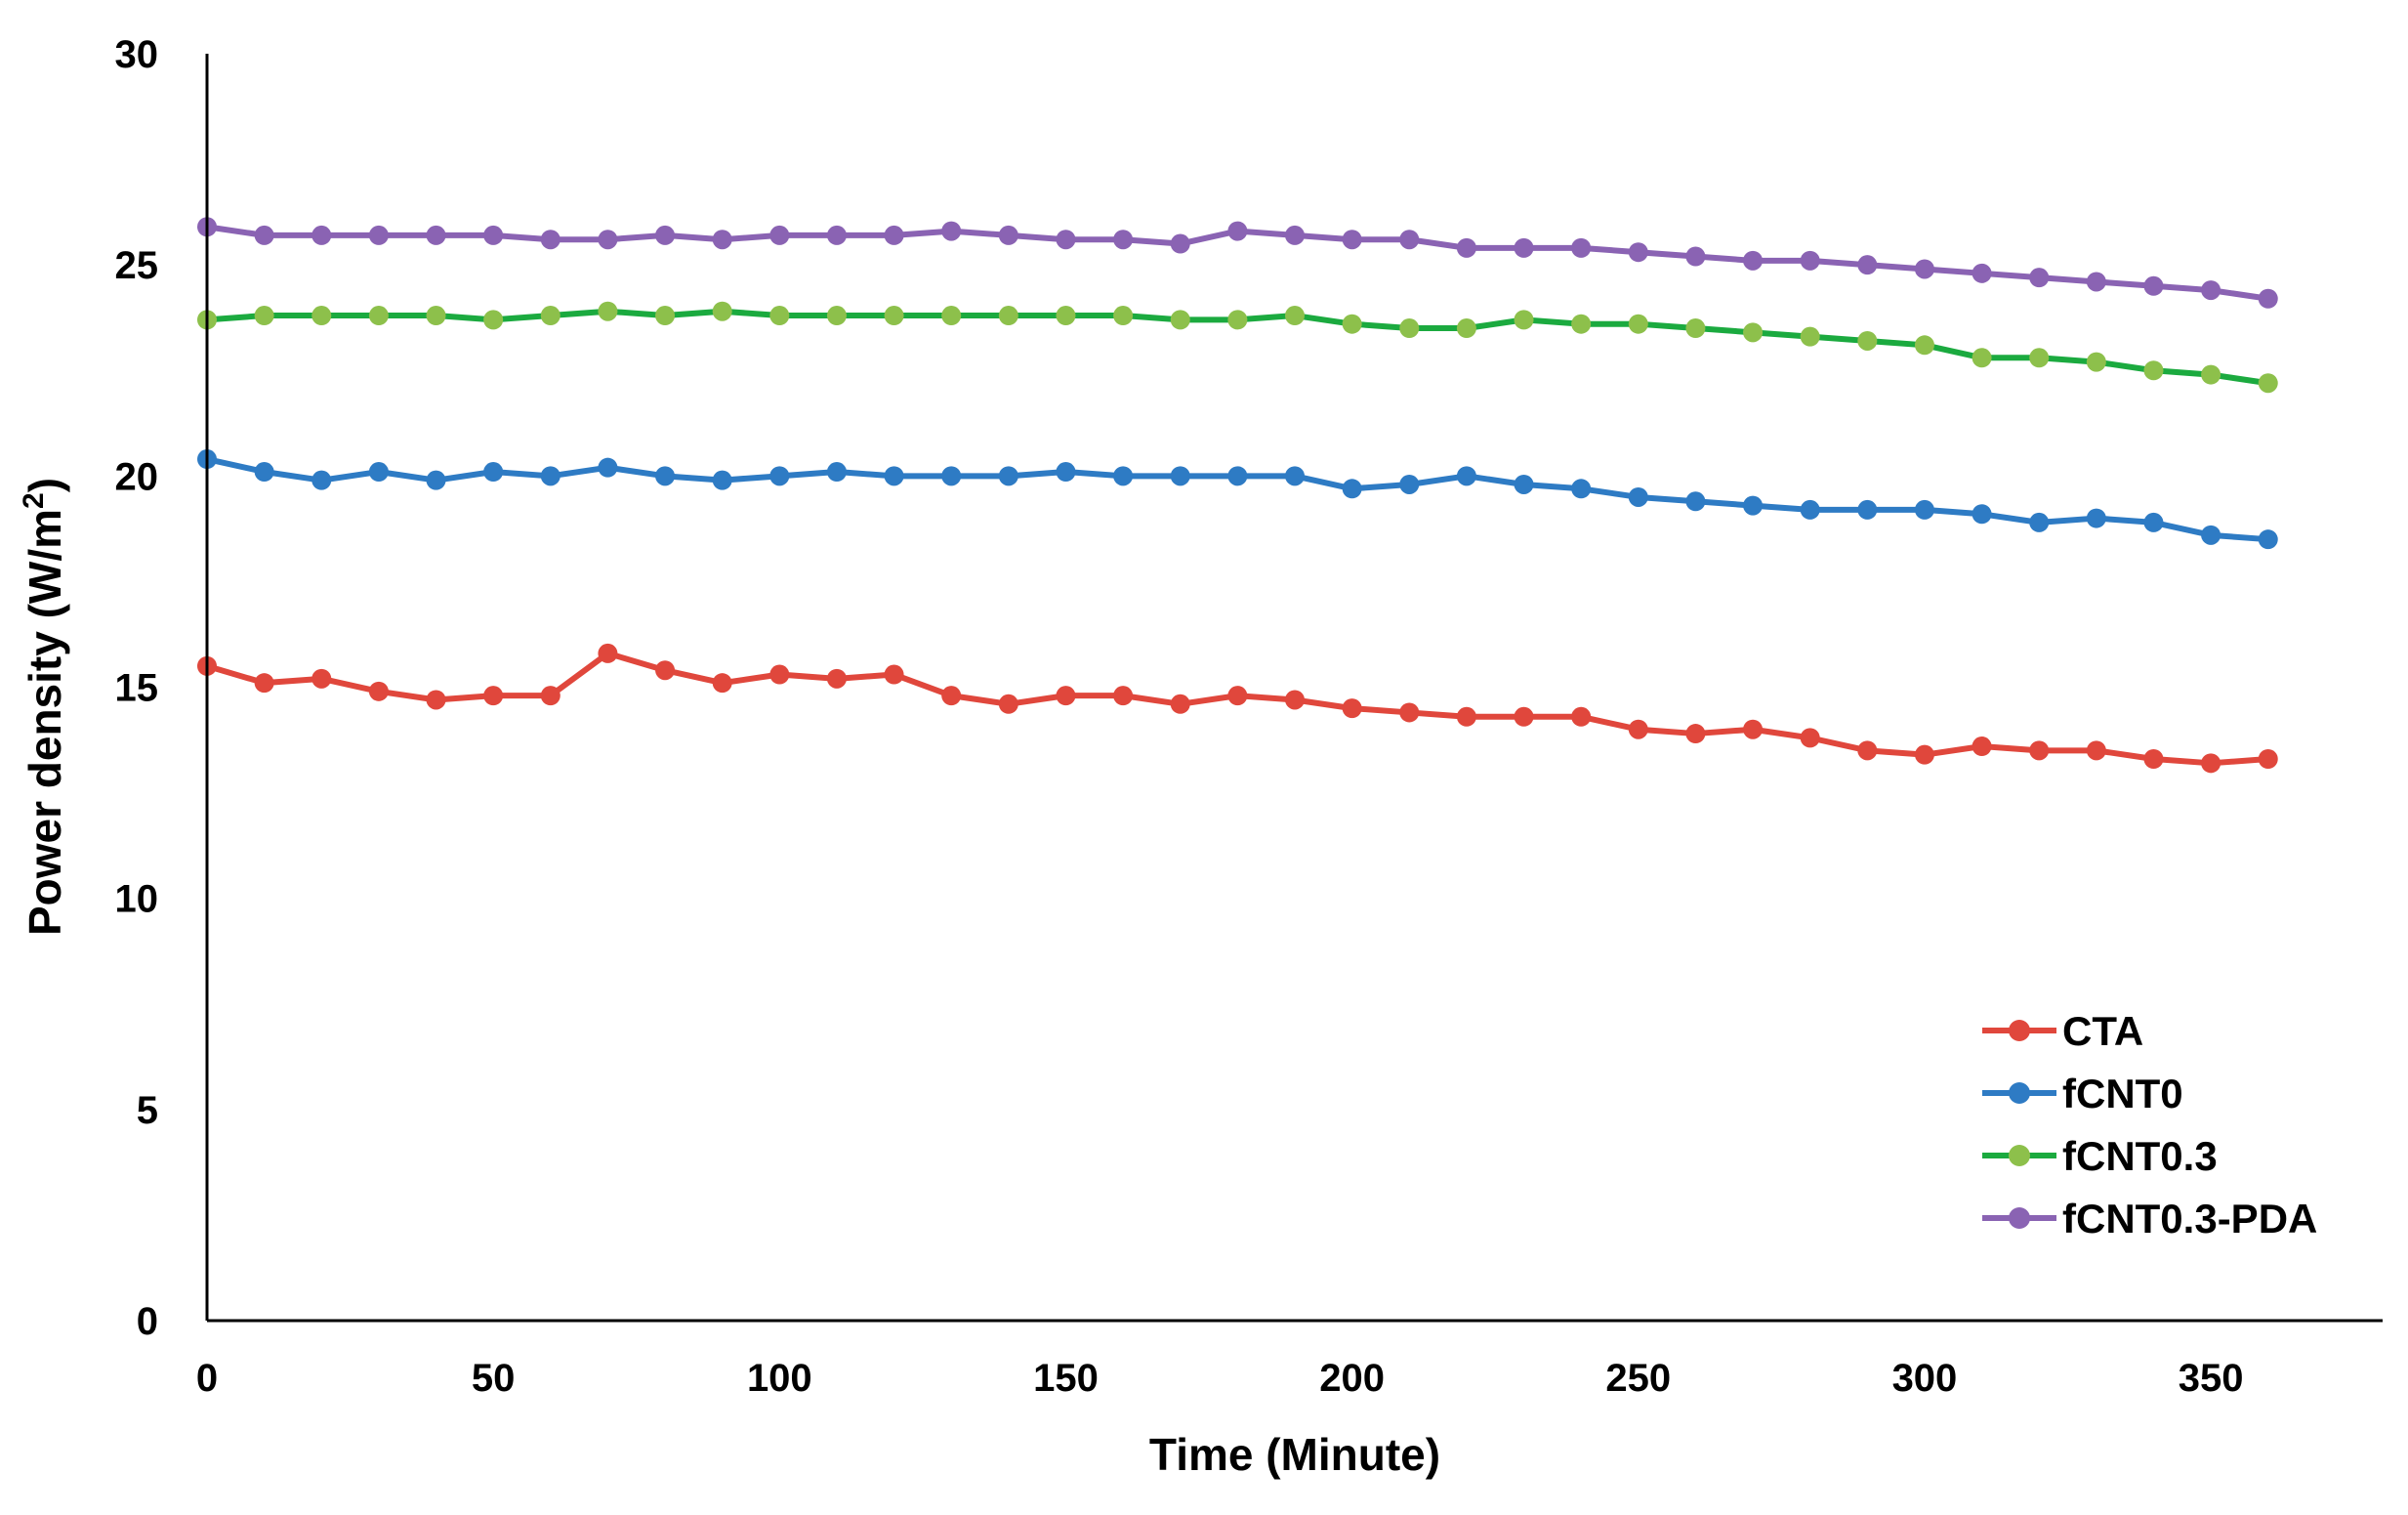 This screenshot has height=1515, width=2408. What do you see at coordinates (147, 1321) in the screenshot?
I see `y-tick-label: 0` at bounding box center [147, 1321].